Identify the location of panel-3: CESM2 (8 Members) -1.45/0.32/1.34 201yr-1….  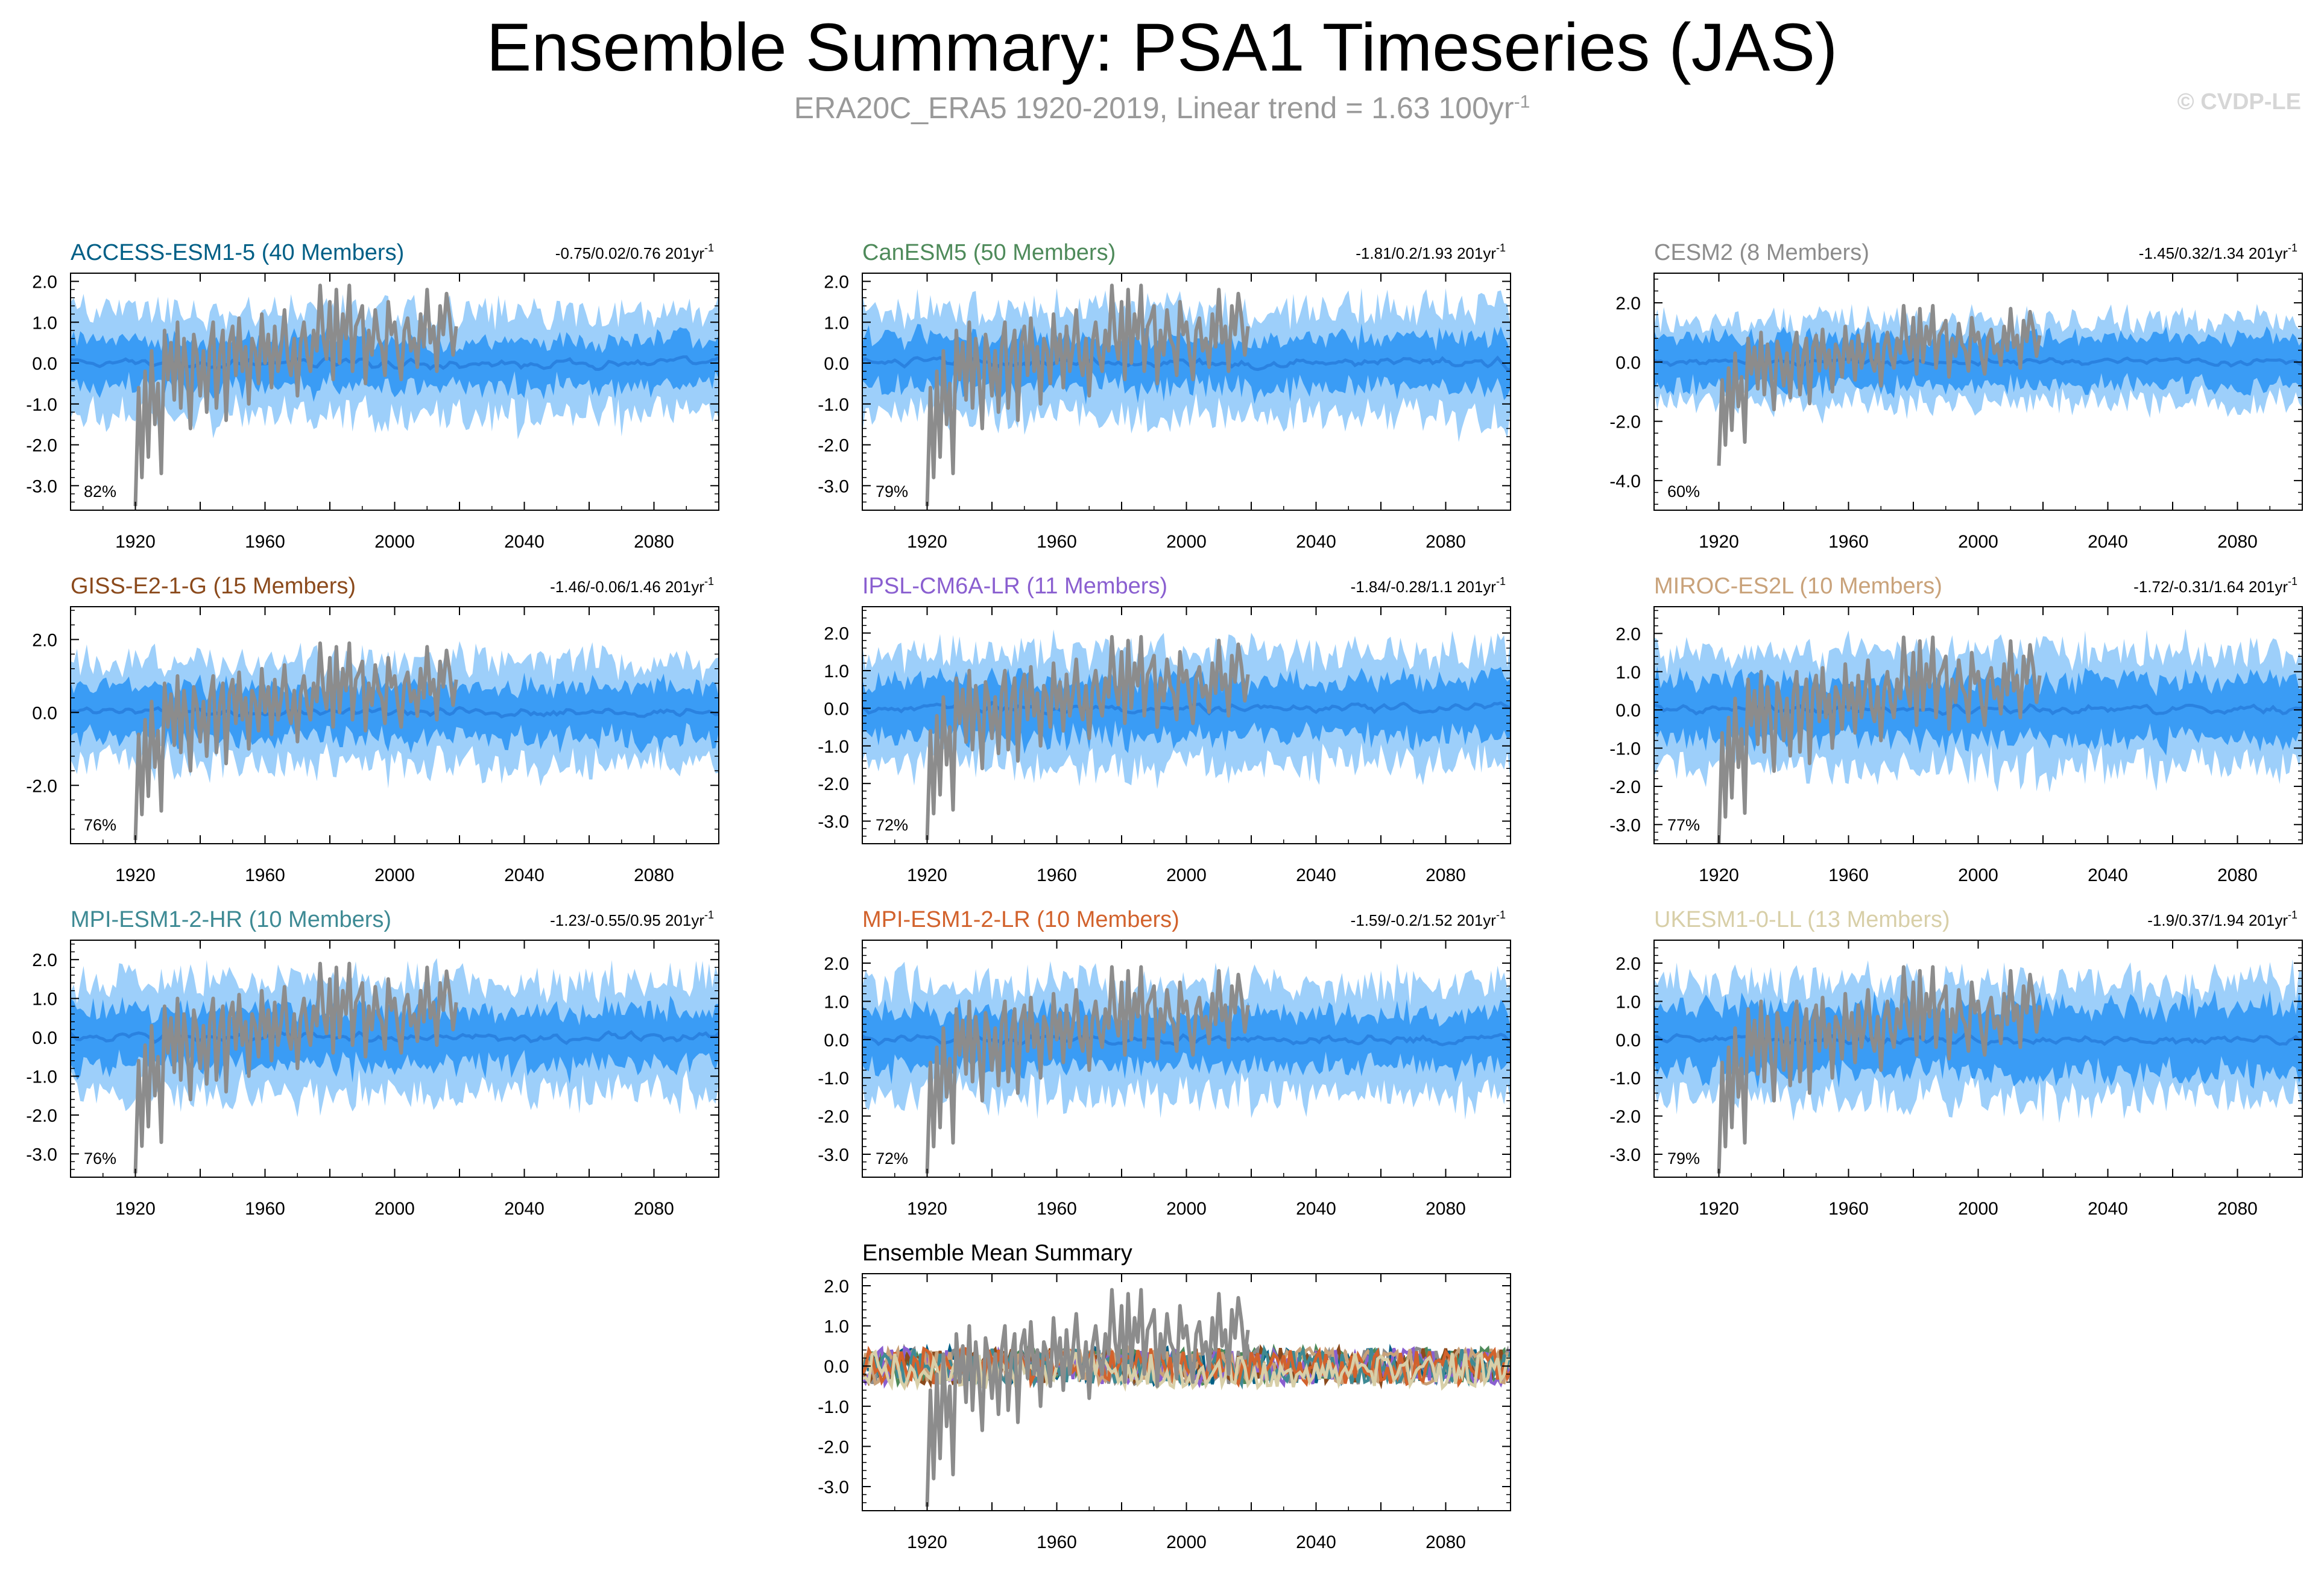
(1956, 396).